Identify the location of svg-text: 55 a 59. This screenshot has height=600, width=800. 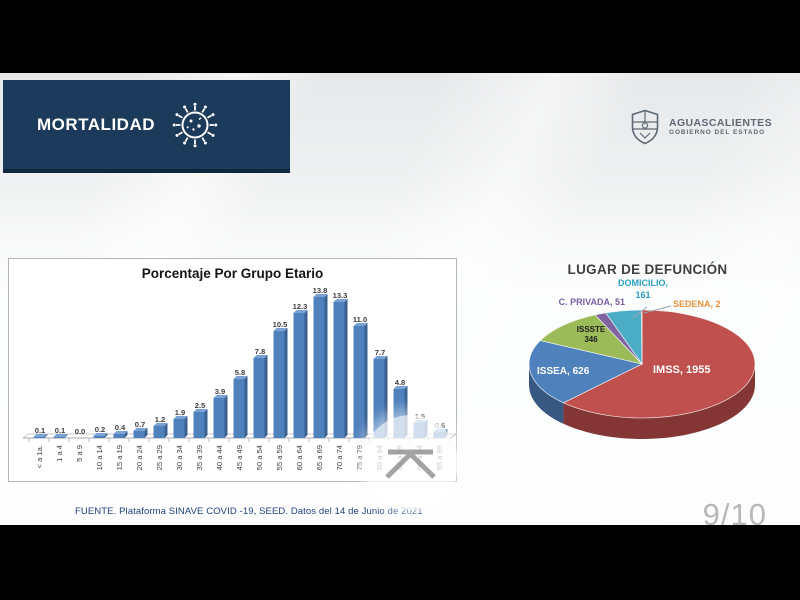
(279, 457).